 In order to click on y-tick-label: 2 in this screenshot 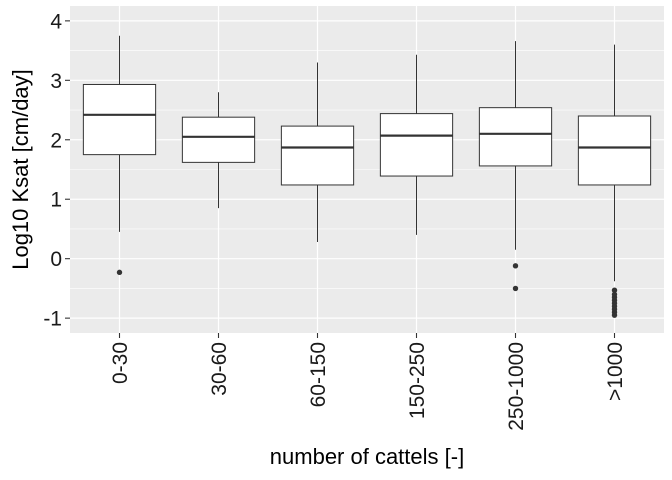, I will do `click(56, 140)`.